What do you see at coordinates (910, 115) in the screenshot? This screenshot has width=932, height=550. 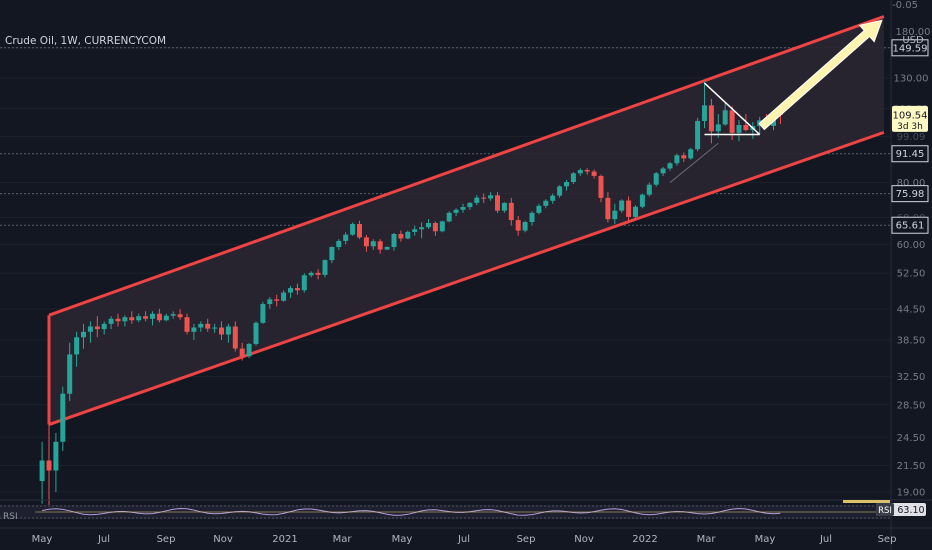 I see `last-price-label: 109.54` at bounding box center [910, 115].